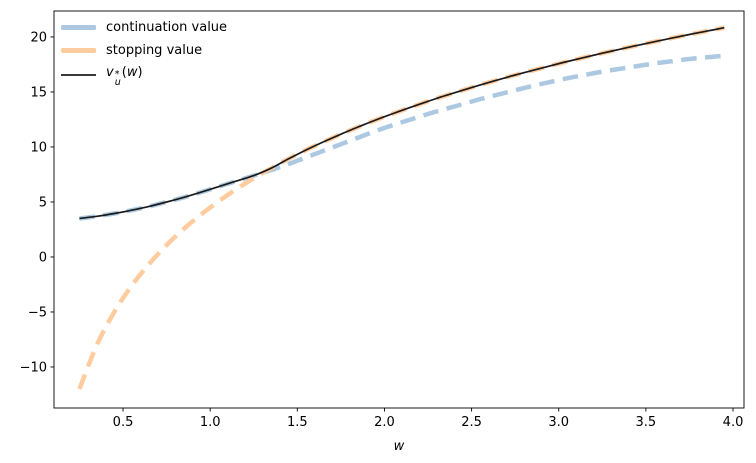 This screenshot has width=756, height=463. What do you see at coordinates (124, 72) in the screenshot?
I see `v-star-paren-open: (` at bounding box center [124, 72].